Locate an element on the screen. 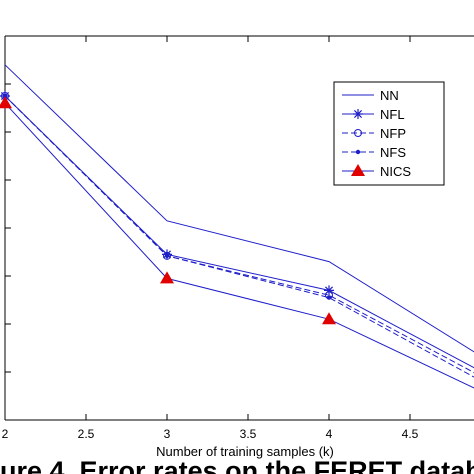 The image size is (474, 474). x-tick-label: 2 is located at coordinates (5, 434).